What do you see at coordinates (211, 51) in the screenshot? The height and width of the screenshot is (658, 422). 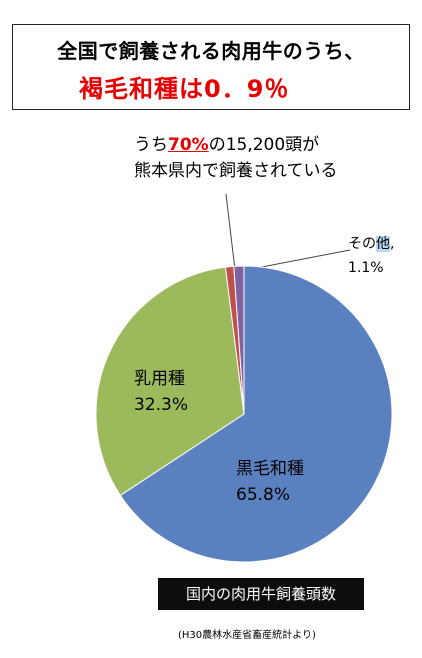 I see `title-line-1: 全国で飼養される肉用牛のうち、` at bounding box center [211, 51].